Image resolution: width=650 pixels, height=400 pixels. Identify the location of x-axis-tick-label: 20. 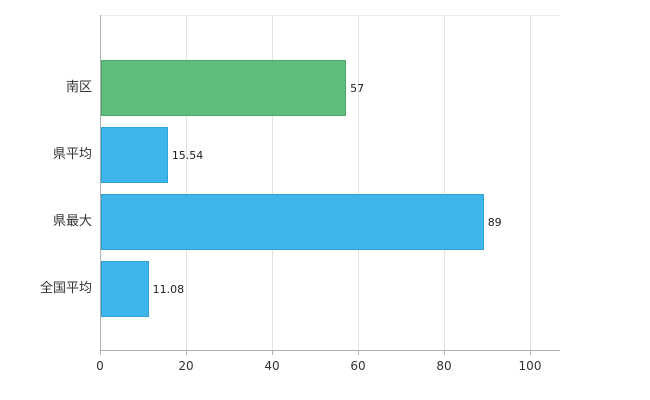
(186, 366).